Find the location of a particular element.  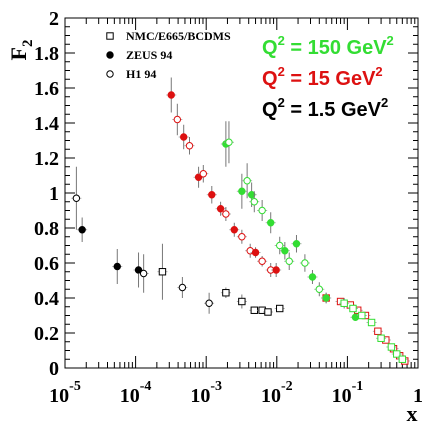

x-tick-label: 10⁻⁵ is located at coordinates (65, 393).